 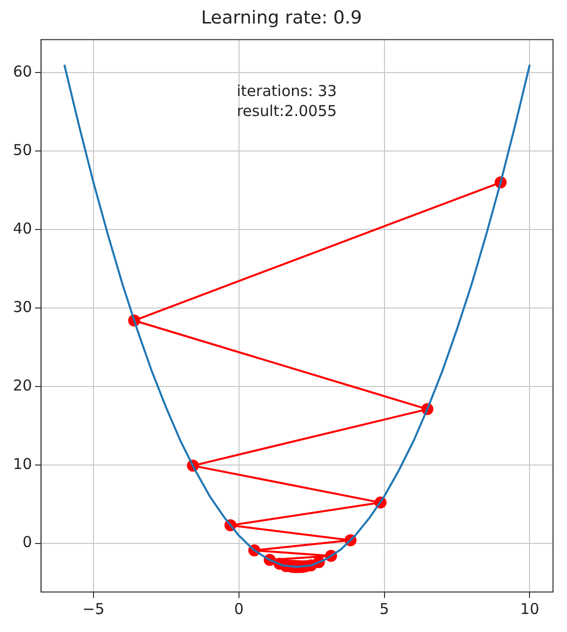 What do you see at coordinates (93, 609) in the screenshot?
I see `x-tick-label: −5` at bounding box center [93, 609].